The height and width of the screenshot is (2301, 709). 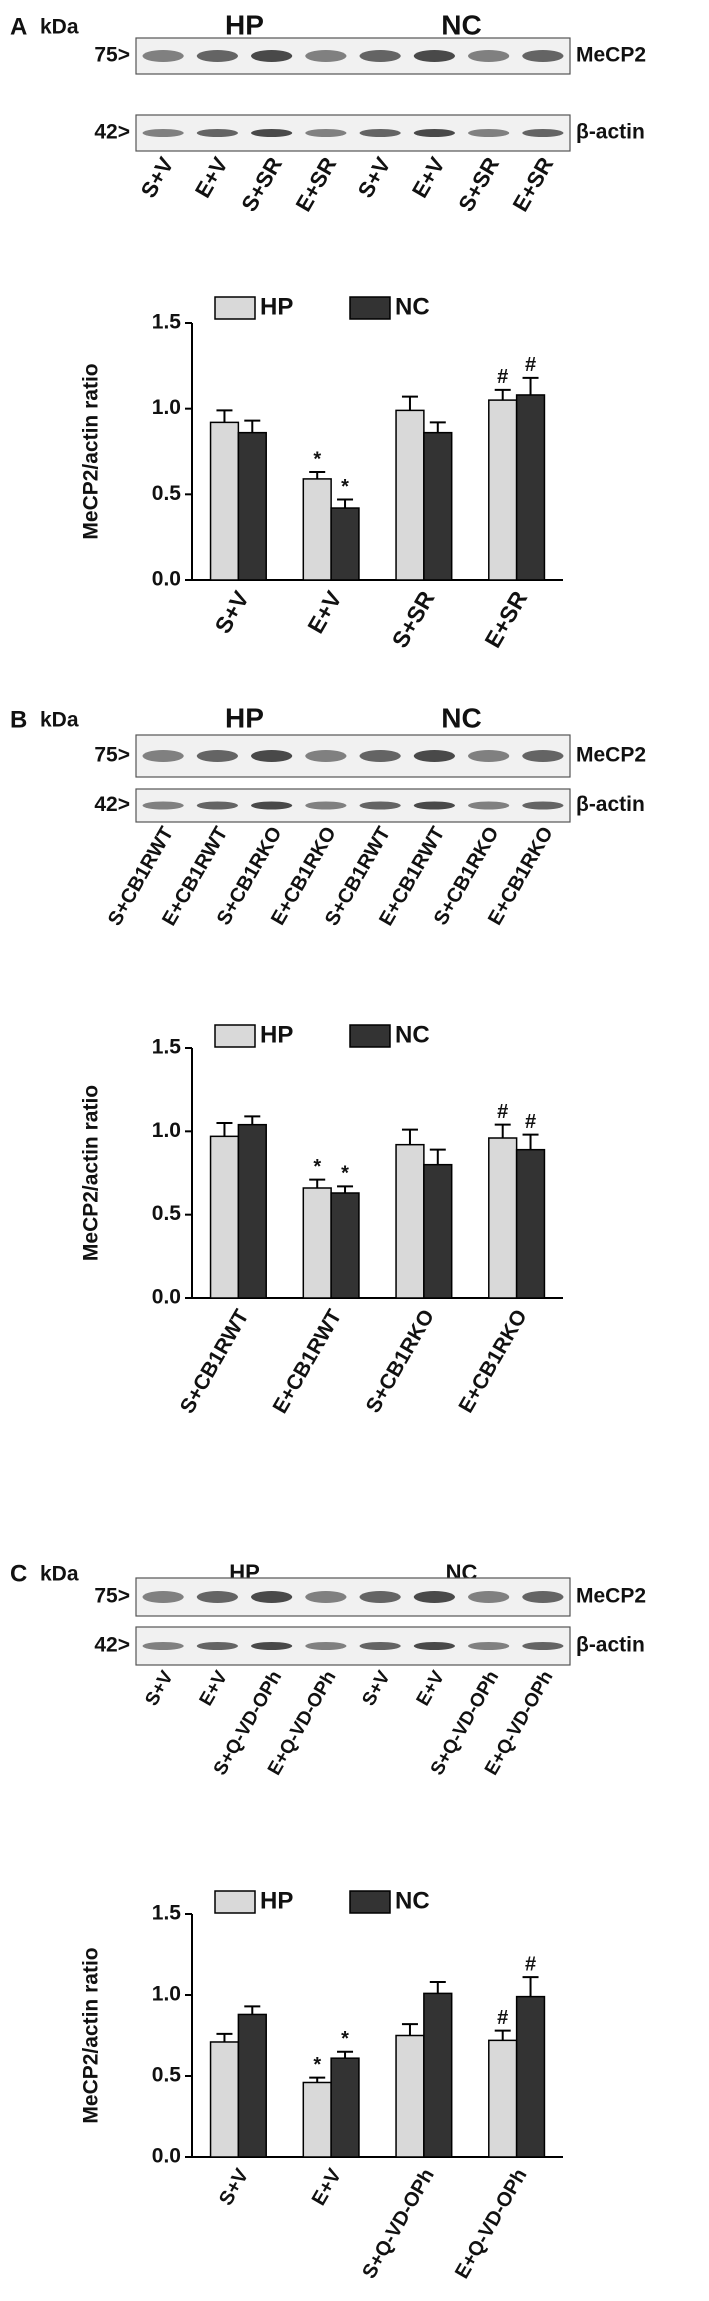 What do you see at coordinates (166, 1130) in the screenshot?
I see `y-tick-label: 1.0` at bounding box center [166, 1130].